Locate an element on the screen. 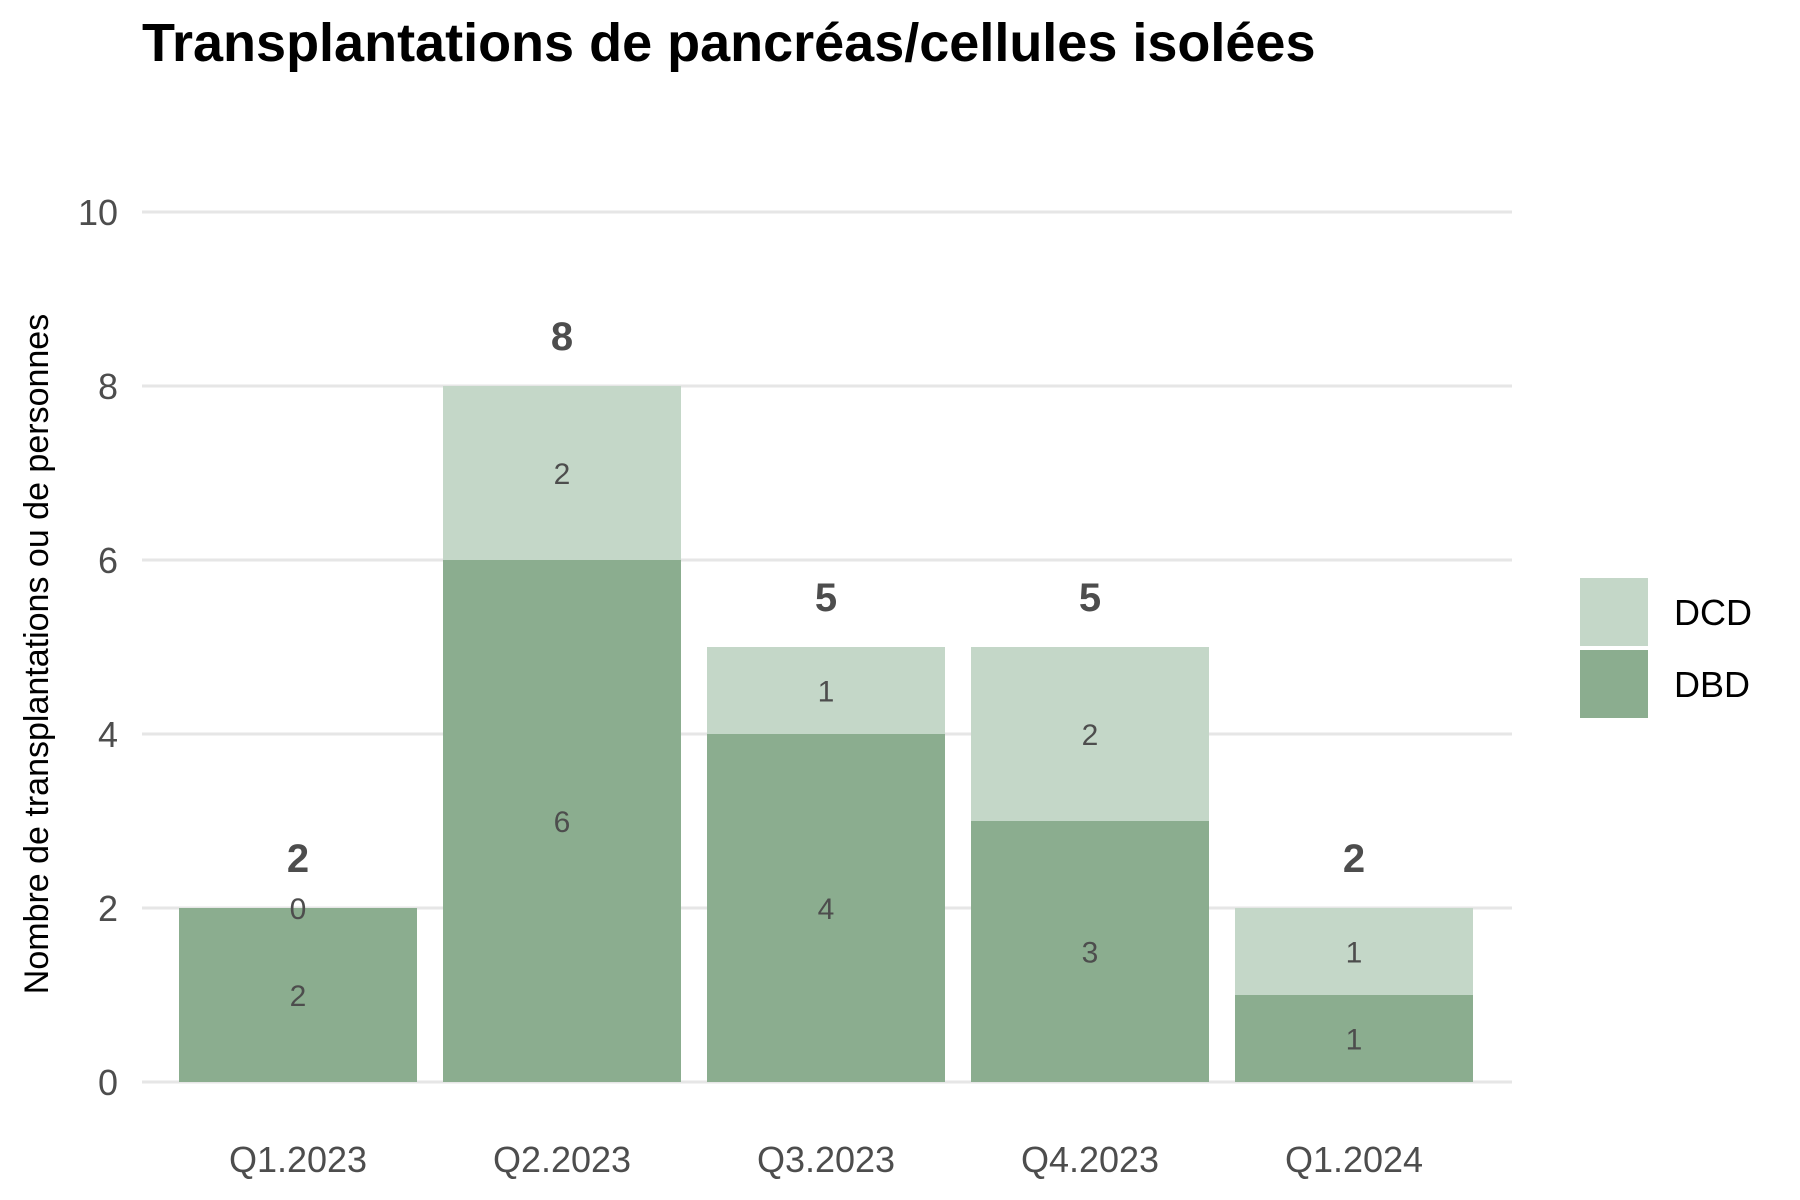  x-tick-label-Q1.2024: Q1.2024 is located at coordinates (1354, 1159).